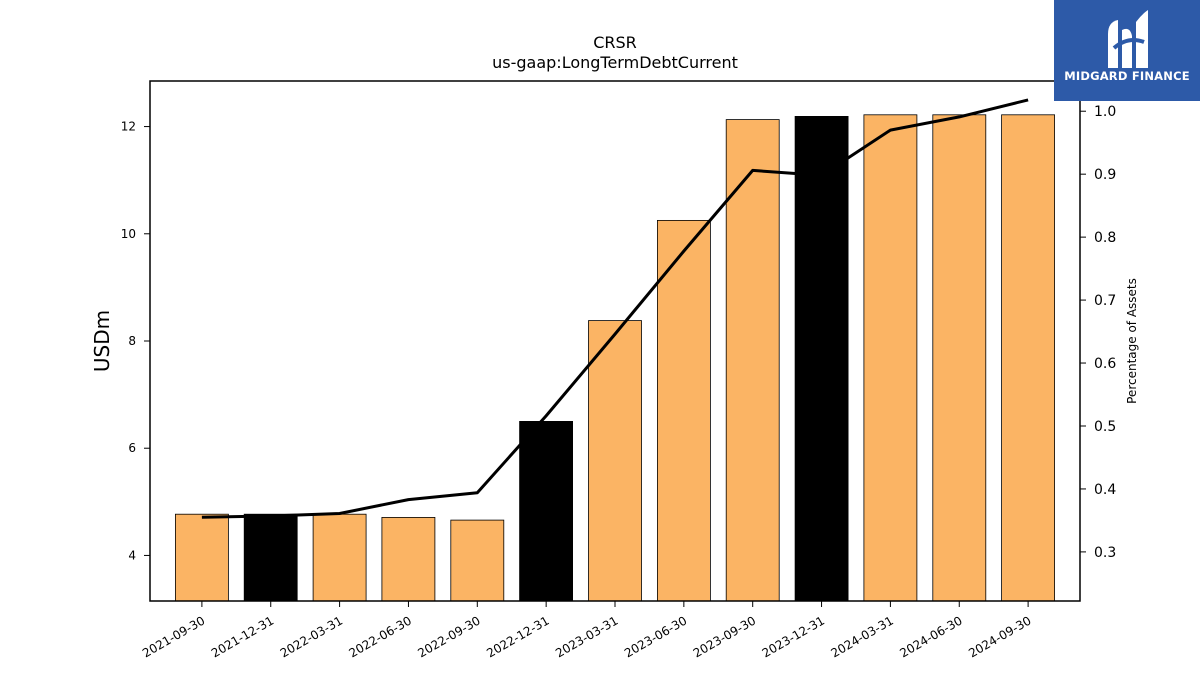 This screenshot has width=1200, height=675. I want to click on y-right-tick-label: 0.8, so click(1105, 238).